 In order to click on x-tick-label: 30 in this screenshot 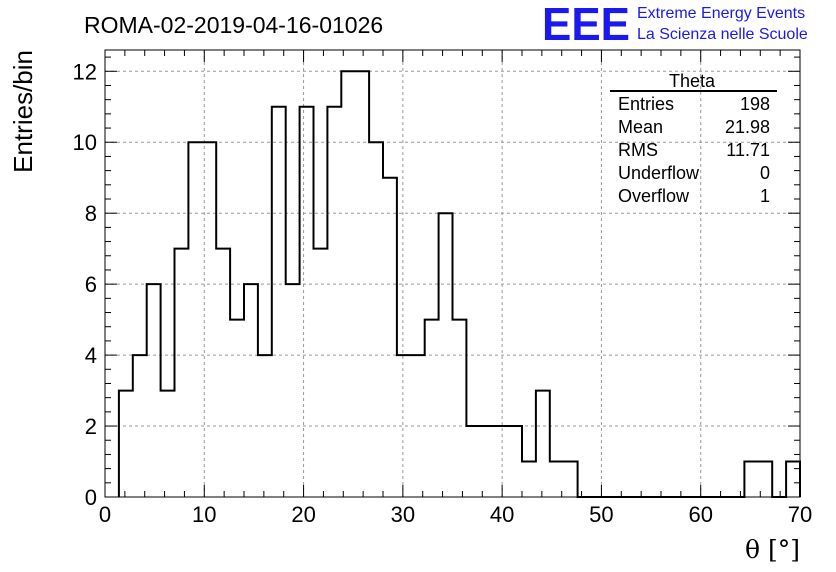, I will do `click(403, 514)`.